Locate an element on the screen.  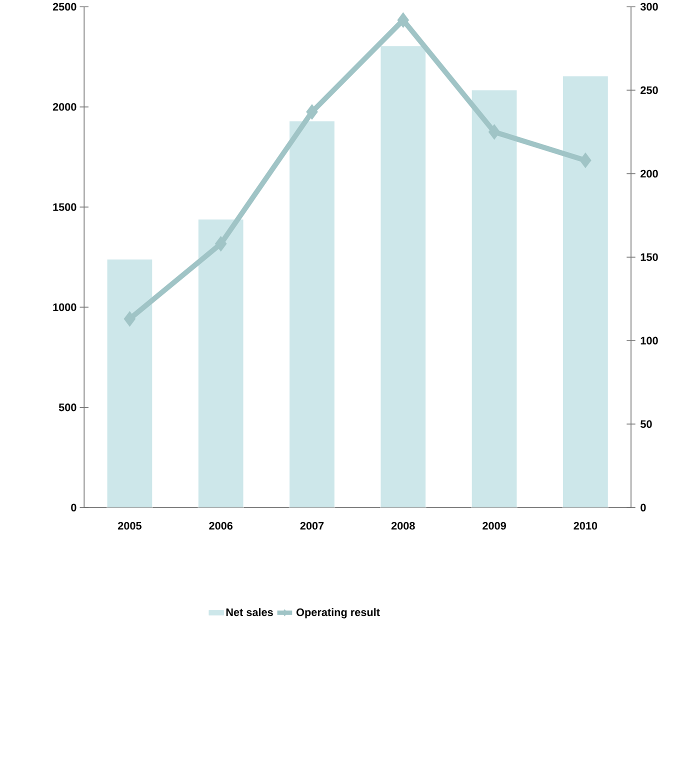
y-tick-label: 1000 is located at coordinates (64, 307).